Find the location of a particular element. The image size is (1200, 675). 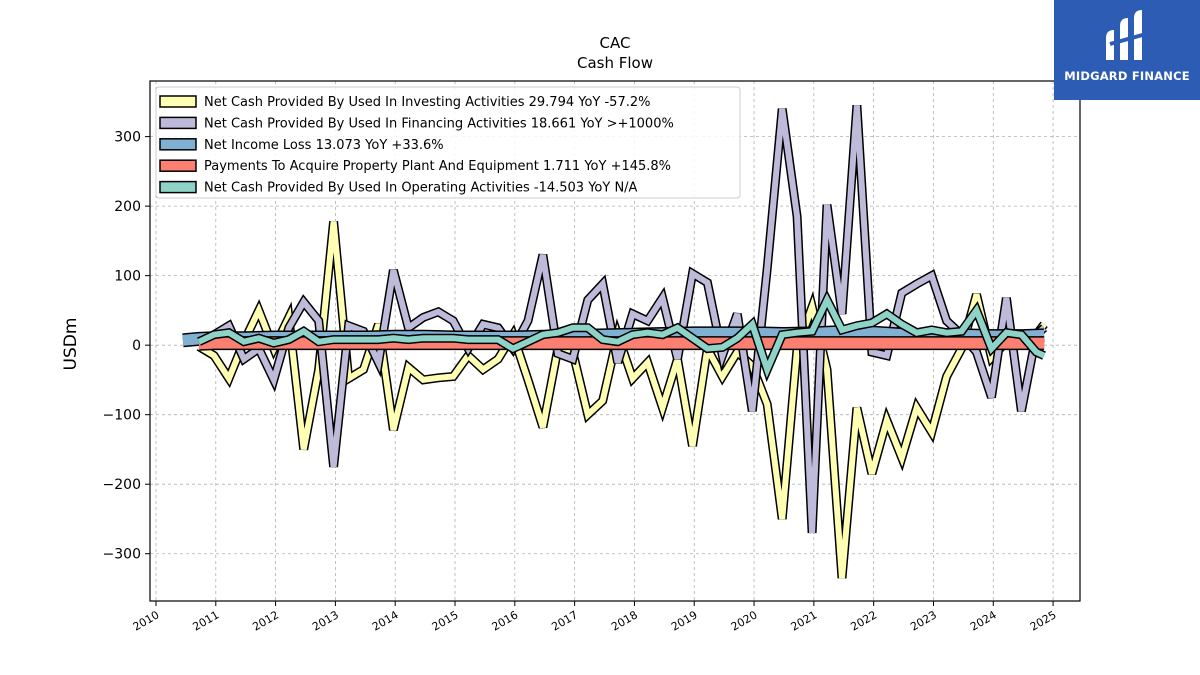

x-tick-label: 2017 is located at coordinates (564, 620).